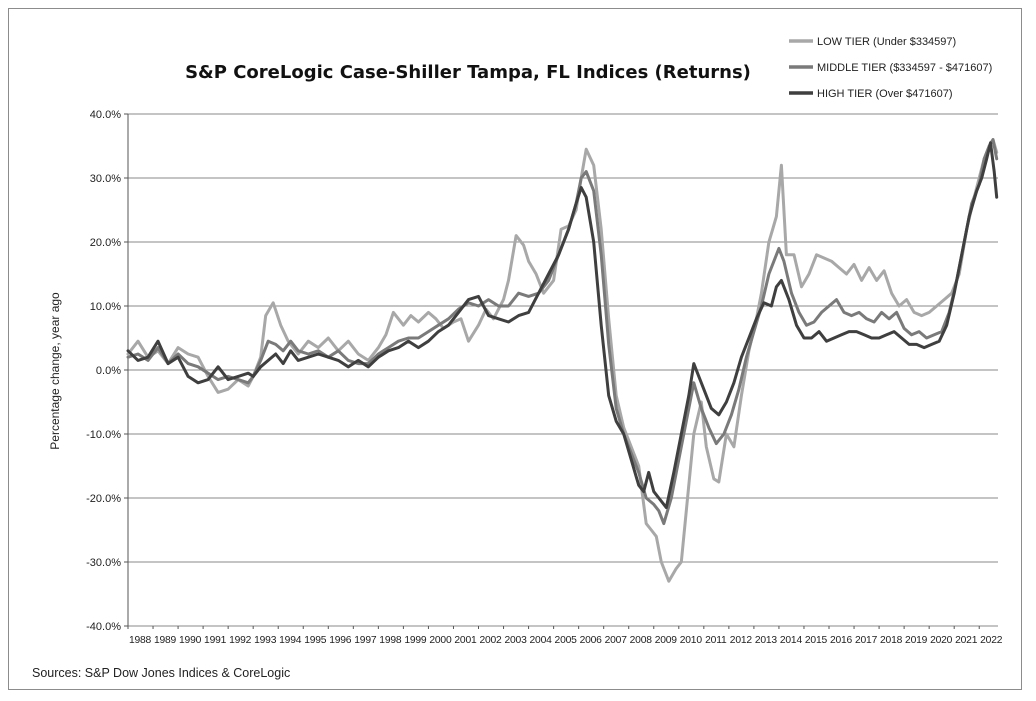 The width and height of the screenshot is (1036, 701). What do you see at coordinates (991, 640) in the screenshot?
I see `x-tick-label: 2022` at bounding box center [991, 640].